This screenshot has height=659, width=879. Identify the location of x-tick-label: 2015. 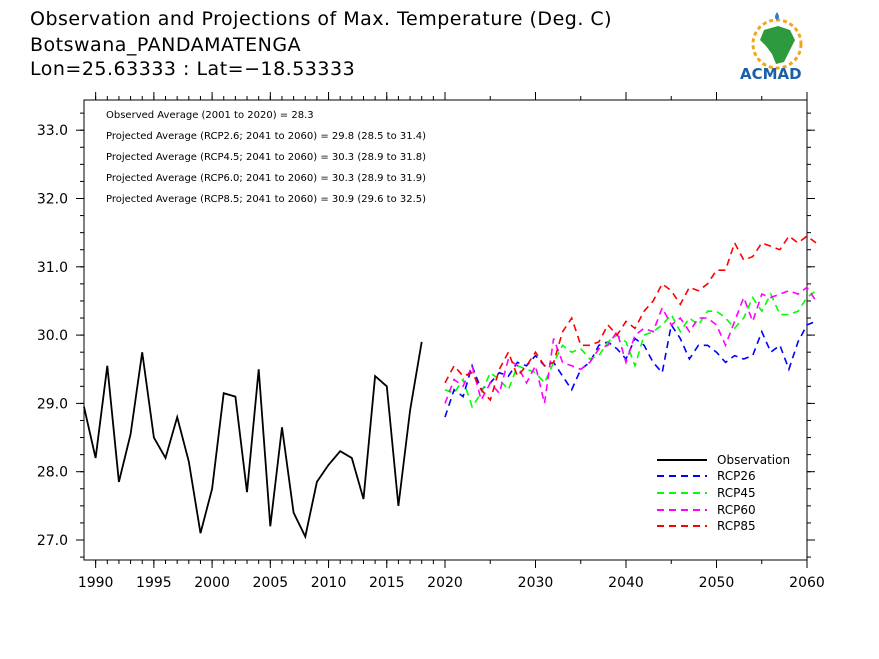
(387, 583).